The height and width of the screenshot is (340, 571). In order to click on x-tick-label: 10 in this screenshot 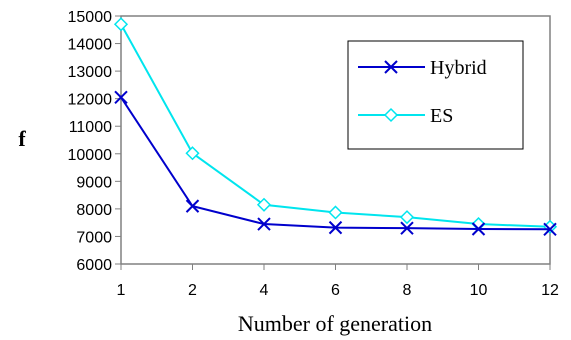, I will do `click(479, 290)`.